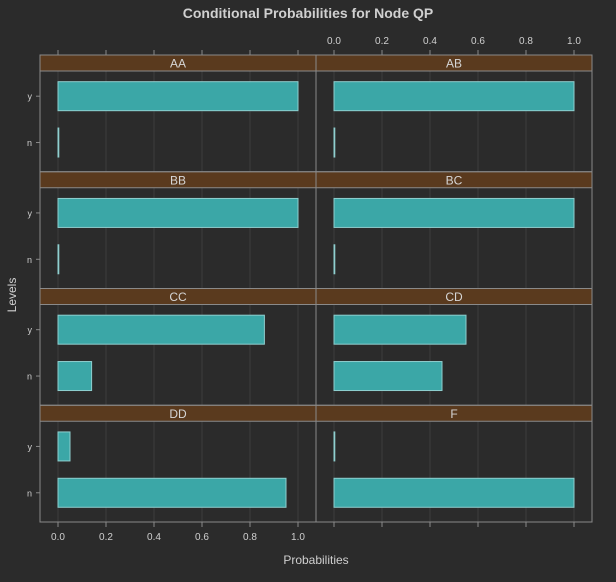 The width and height of the screenshot is (616, 582). What do you see at coordinates (202, 537) in the screenshot?
I see `x-tick-label-bottom: 0.6` at bounding box center [202, 537].